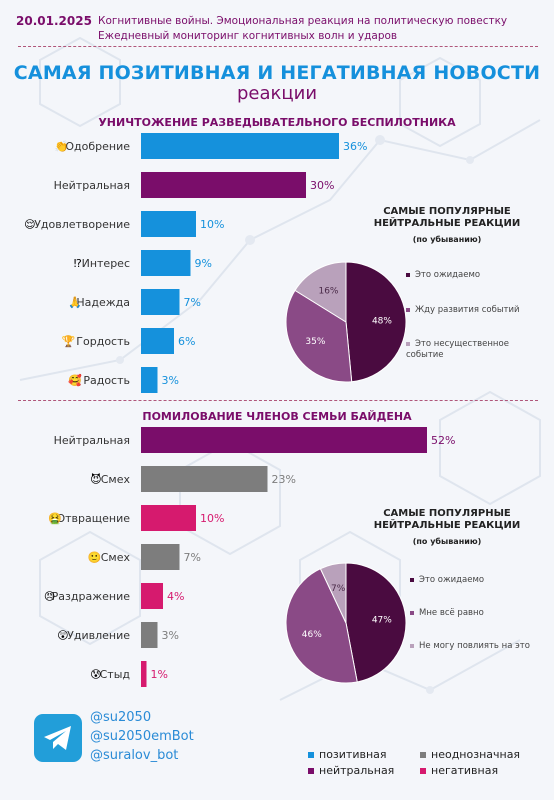  I want to click on value-label: 23%, so click(284, 479).